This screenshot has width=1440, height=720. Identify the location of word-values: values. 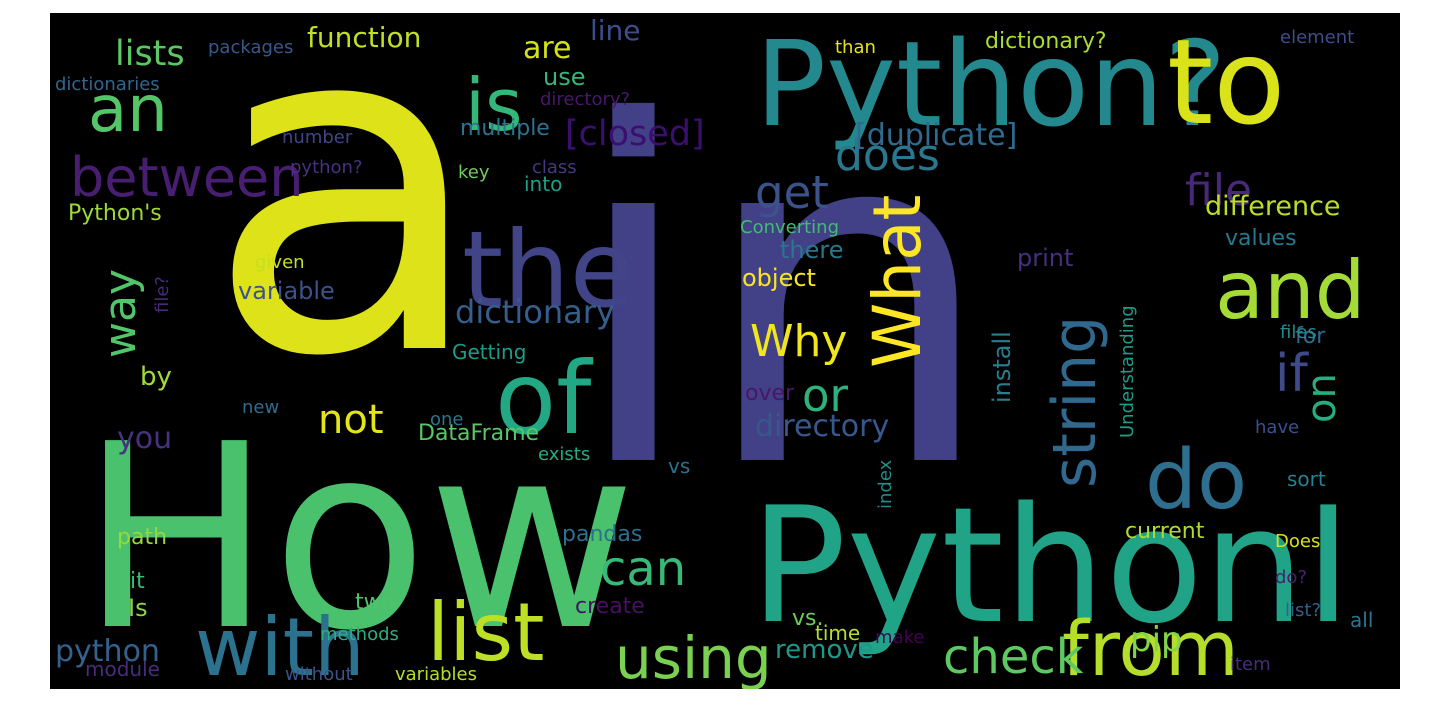
(1261, 238).